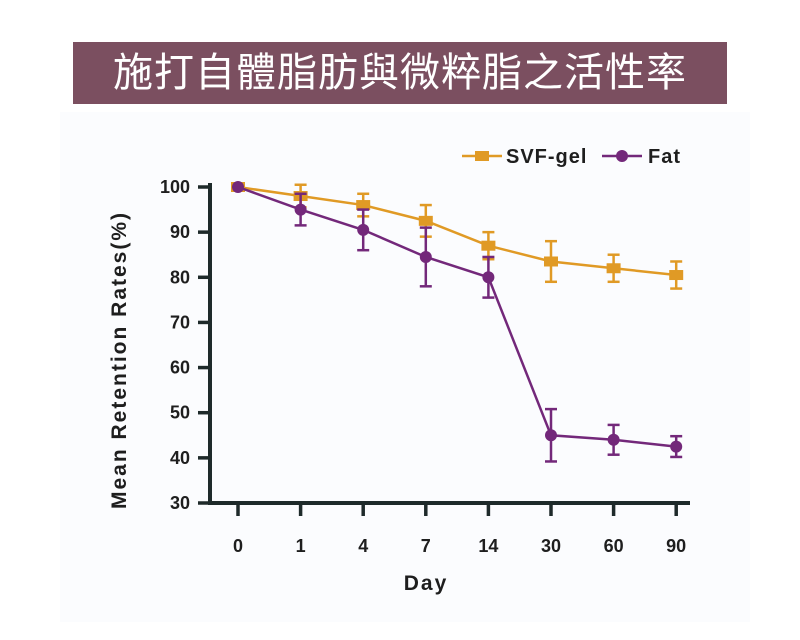  I want to click on legend-circle-marker-icon, so click(622, 156).